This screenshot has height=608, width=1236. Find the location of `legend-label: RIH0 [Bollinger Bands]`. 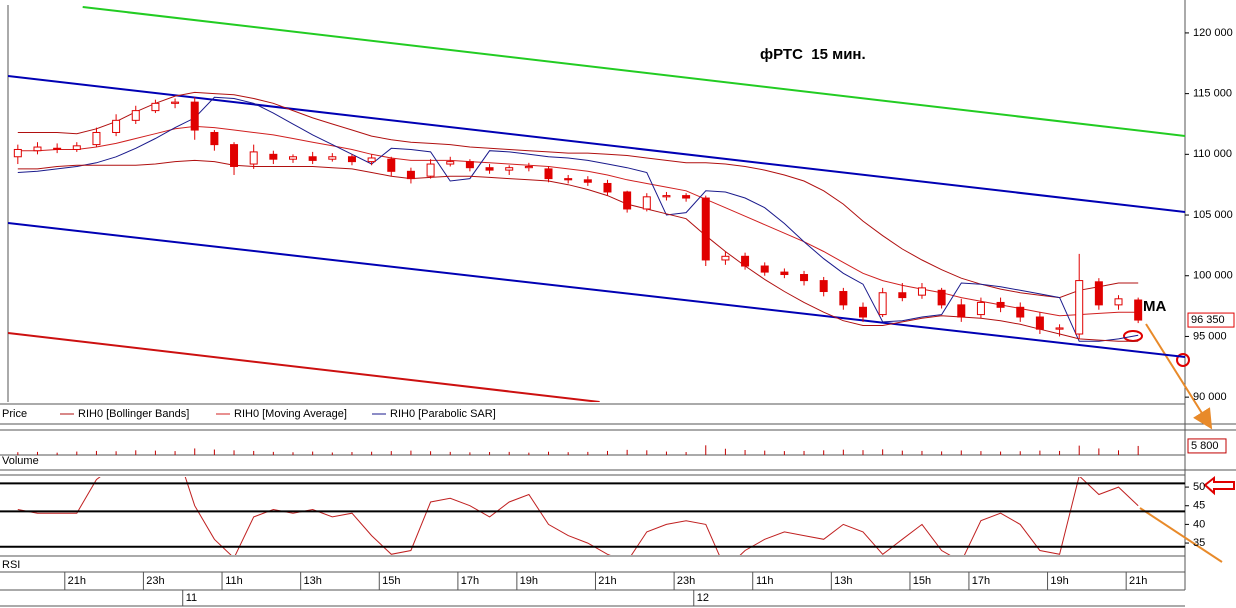

legend-label: RIH0 [Bollinger Bands] is located at coordinates (133, 414).